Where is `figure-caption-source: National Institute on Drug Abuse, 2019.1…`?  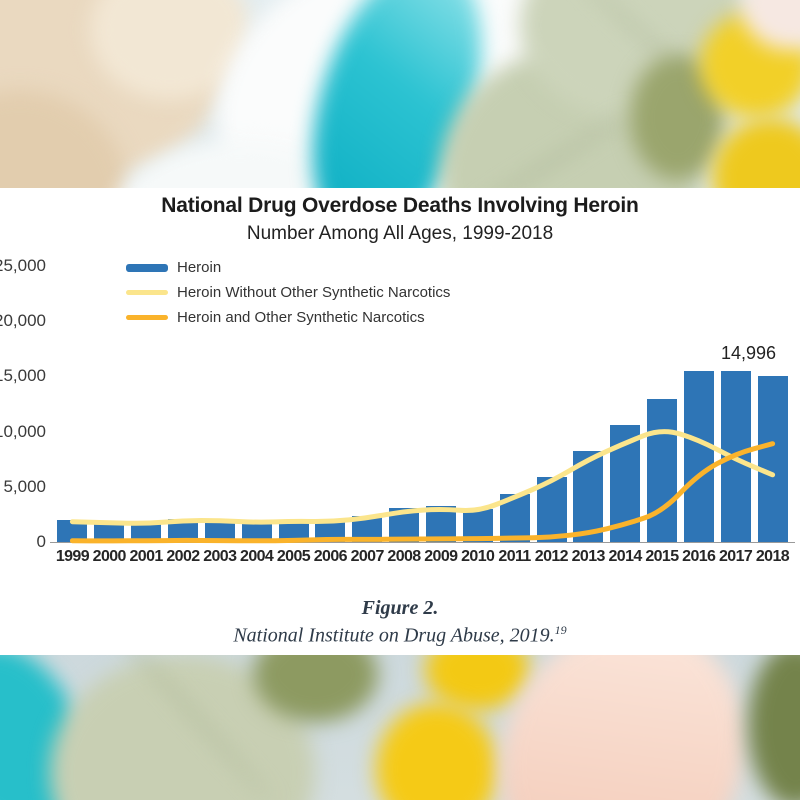
figure-caption-source: National Institute on Drug Abuse, 2019.1… is located at coordinates (400, 635).